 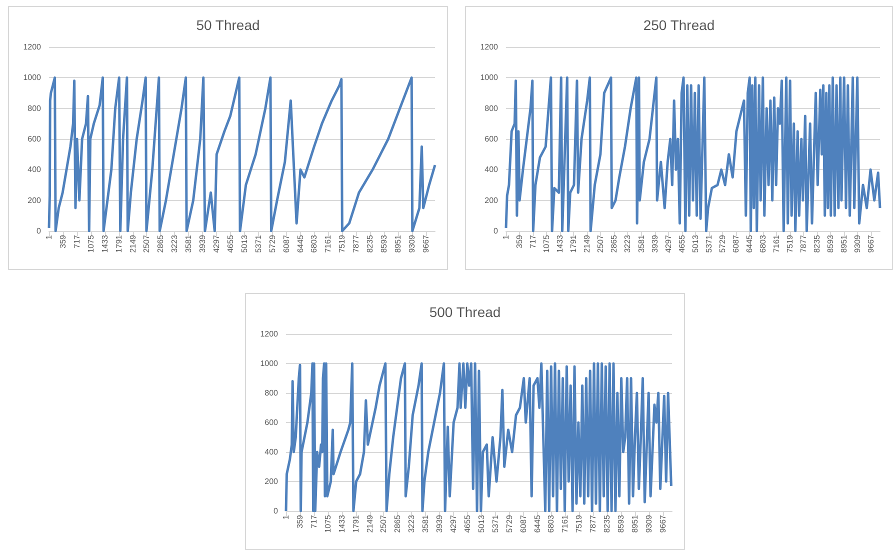 What do you see at coordinates (547, 243) in the screenshot?
I see `x-tick-label: 1075` at bounding box center [547, 243].